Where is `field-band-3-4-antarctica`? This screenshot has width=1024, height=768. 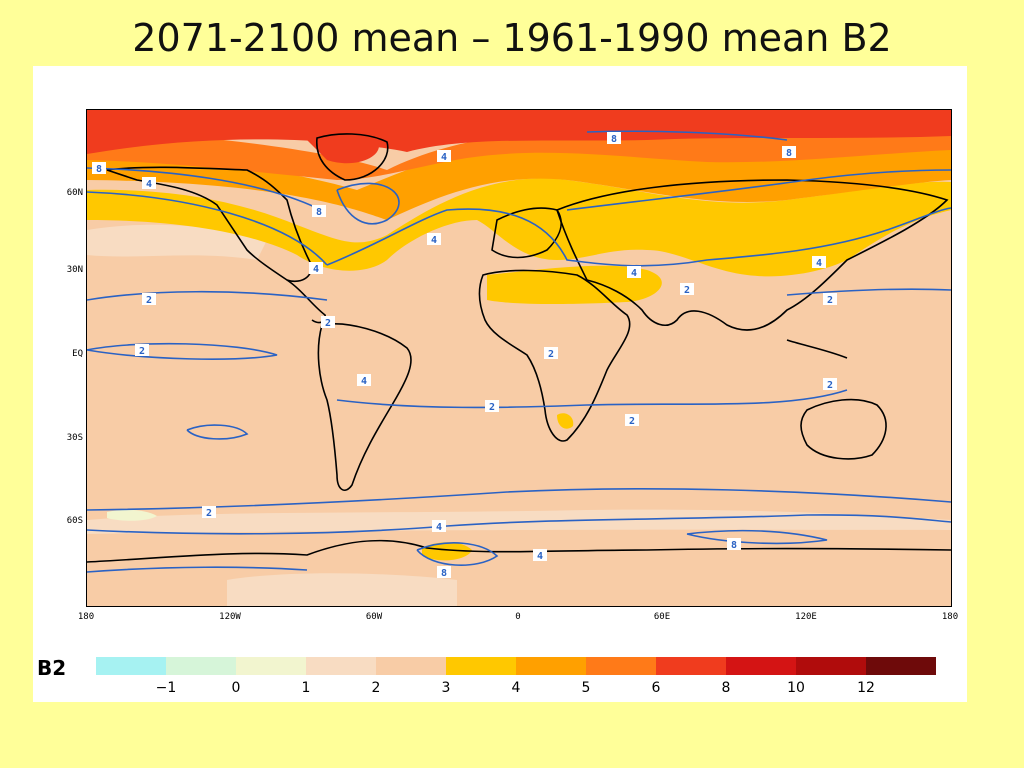 field-band-3-4-antarctica is located at coordinates (447, 551).